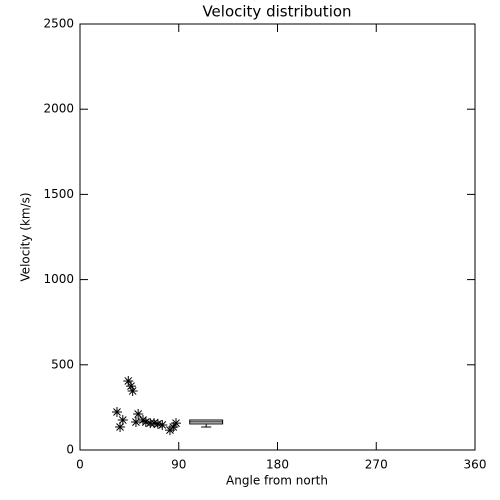 Image resolution: width=500 pixels, height=500 pixels. What do you see at coordinates (58, 279) in the screenshot?
I see `y-tick-label: 1000` at bounding box center [58, 279].